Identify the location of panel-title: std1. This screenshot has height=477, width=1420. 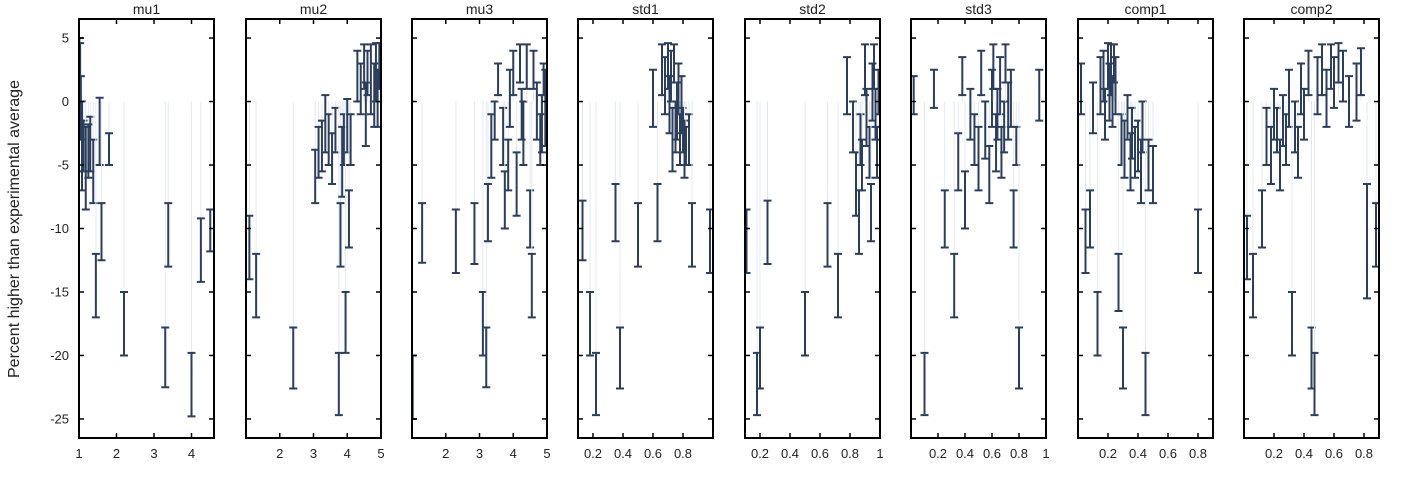
(645, 9).